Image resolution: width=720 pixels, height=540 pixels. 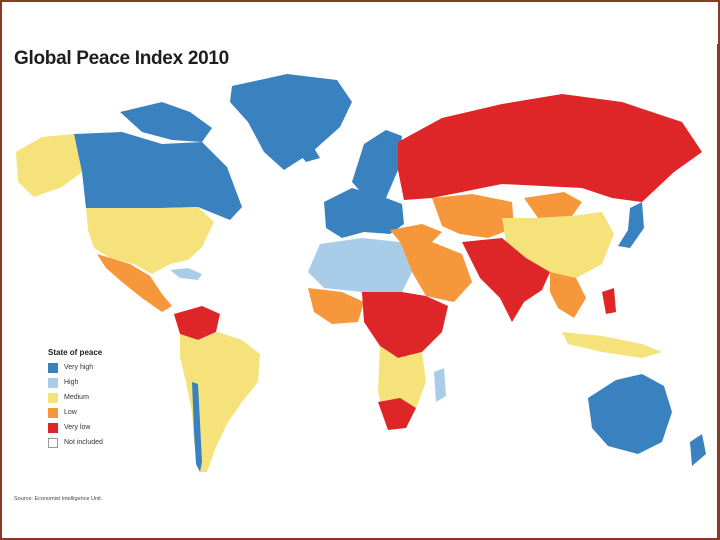 What do you see at coordinates (405, 325) in the screenshot?
I see `region-central-east-africa` at bounding box center [405, 325].